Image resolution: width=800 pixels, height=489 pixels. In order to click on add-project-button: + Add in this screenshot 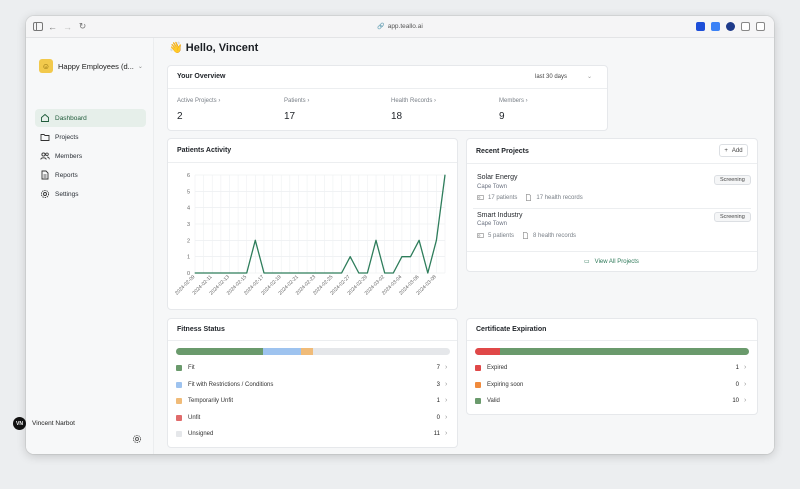, I will do `click(733, 150)`.